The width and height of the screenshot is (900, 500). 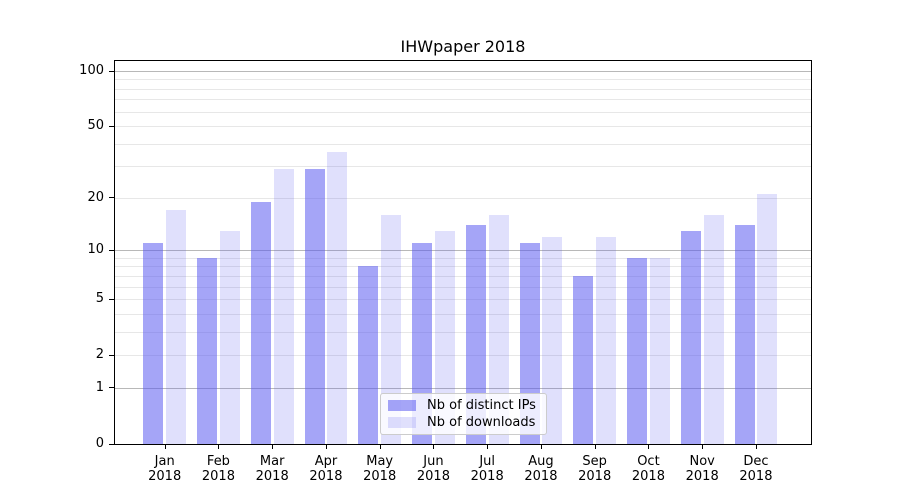 What do you see at coordinates (649, 447) in the screenshot?
I see `x-tick-mark-oct` at bounding box center [649, 447].